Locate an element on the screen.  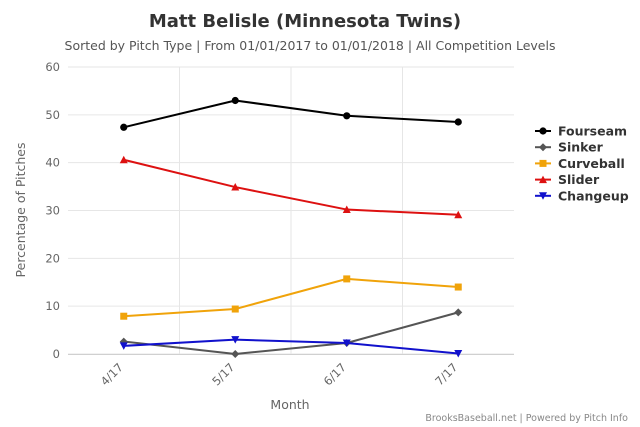
series-changeup is located at coordinates (291, 347).